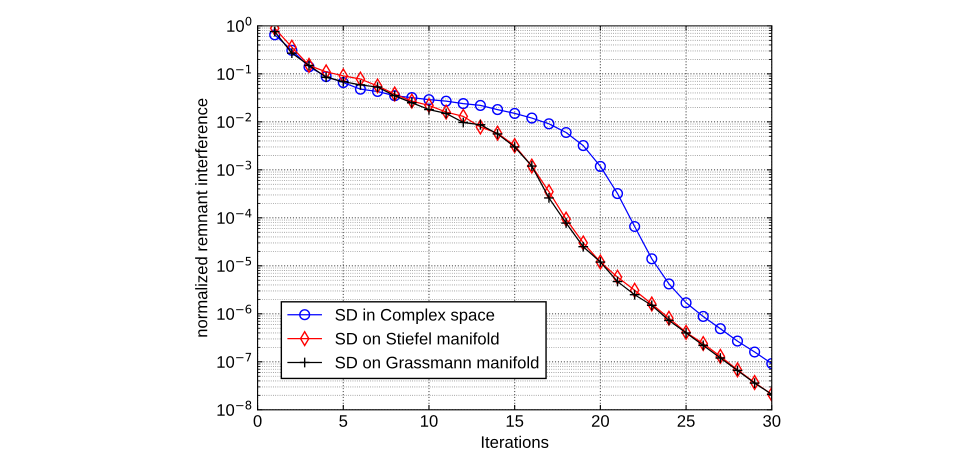  What do you see at coordinates (429, 421) in the screenshot?
I see `x-tick-label: 10` at bounding box center [429, 421].